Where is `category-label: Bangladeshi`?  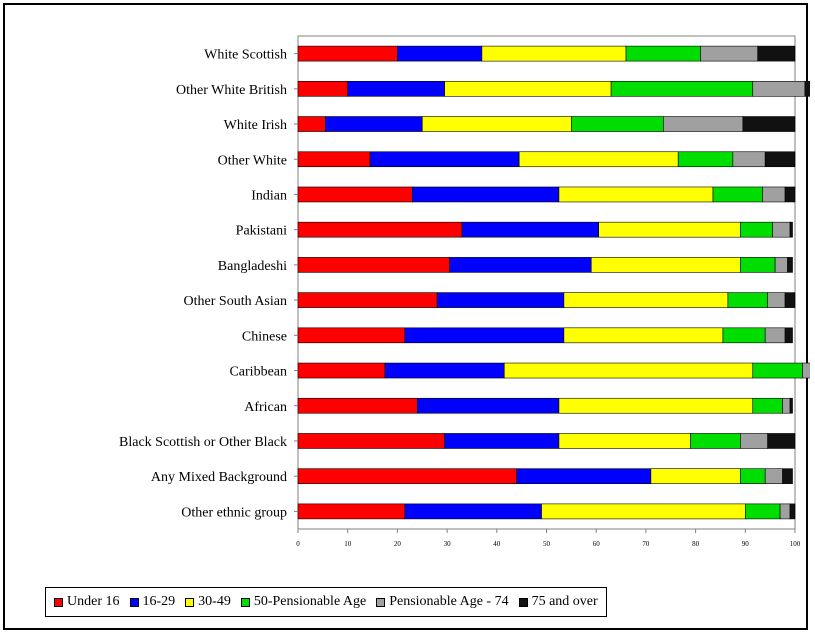 category-label: Bangladeshi is located at coordinates (252, 266).